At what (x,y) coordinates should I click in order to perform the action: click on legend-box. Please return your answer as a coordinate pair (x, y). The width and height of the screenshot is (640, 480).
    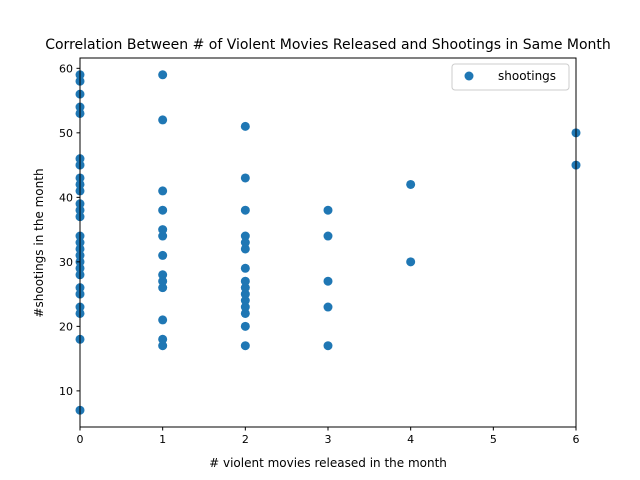
    Looking at the image, I should click on (510, 77).